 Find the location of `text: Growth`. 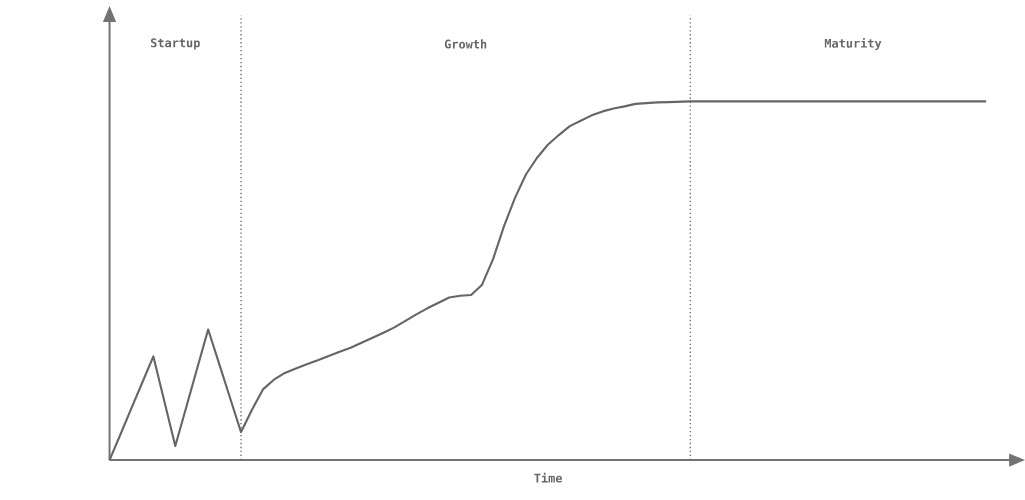

text: Growth is located at coordinates (465, 44).